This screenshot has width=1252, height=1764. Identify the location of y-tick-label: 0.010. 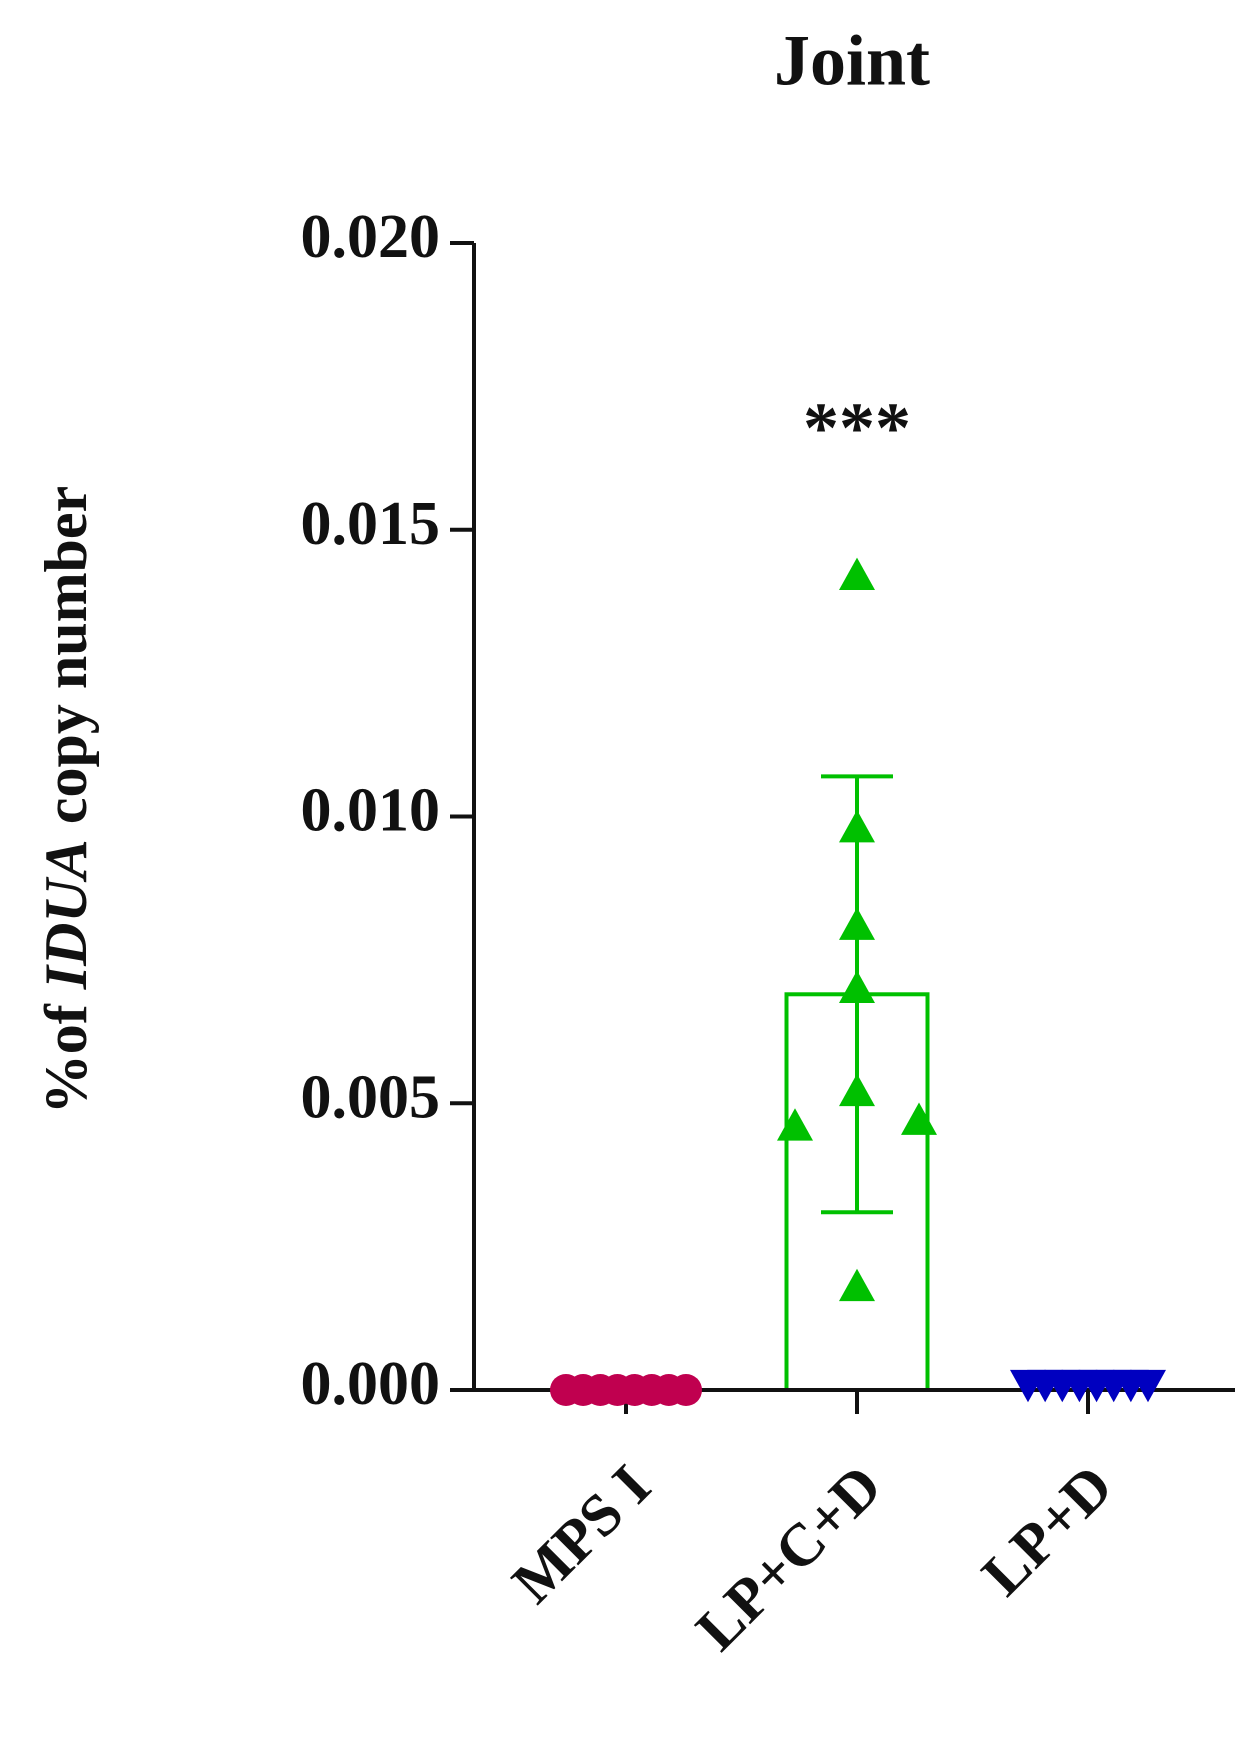
(371, 811).